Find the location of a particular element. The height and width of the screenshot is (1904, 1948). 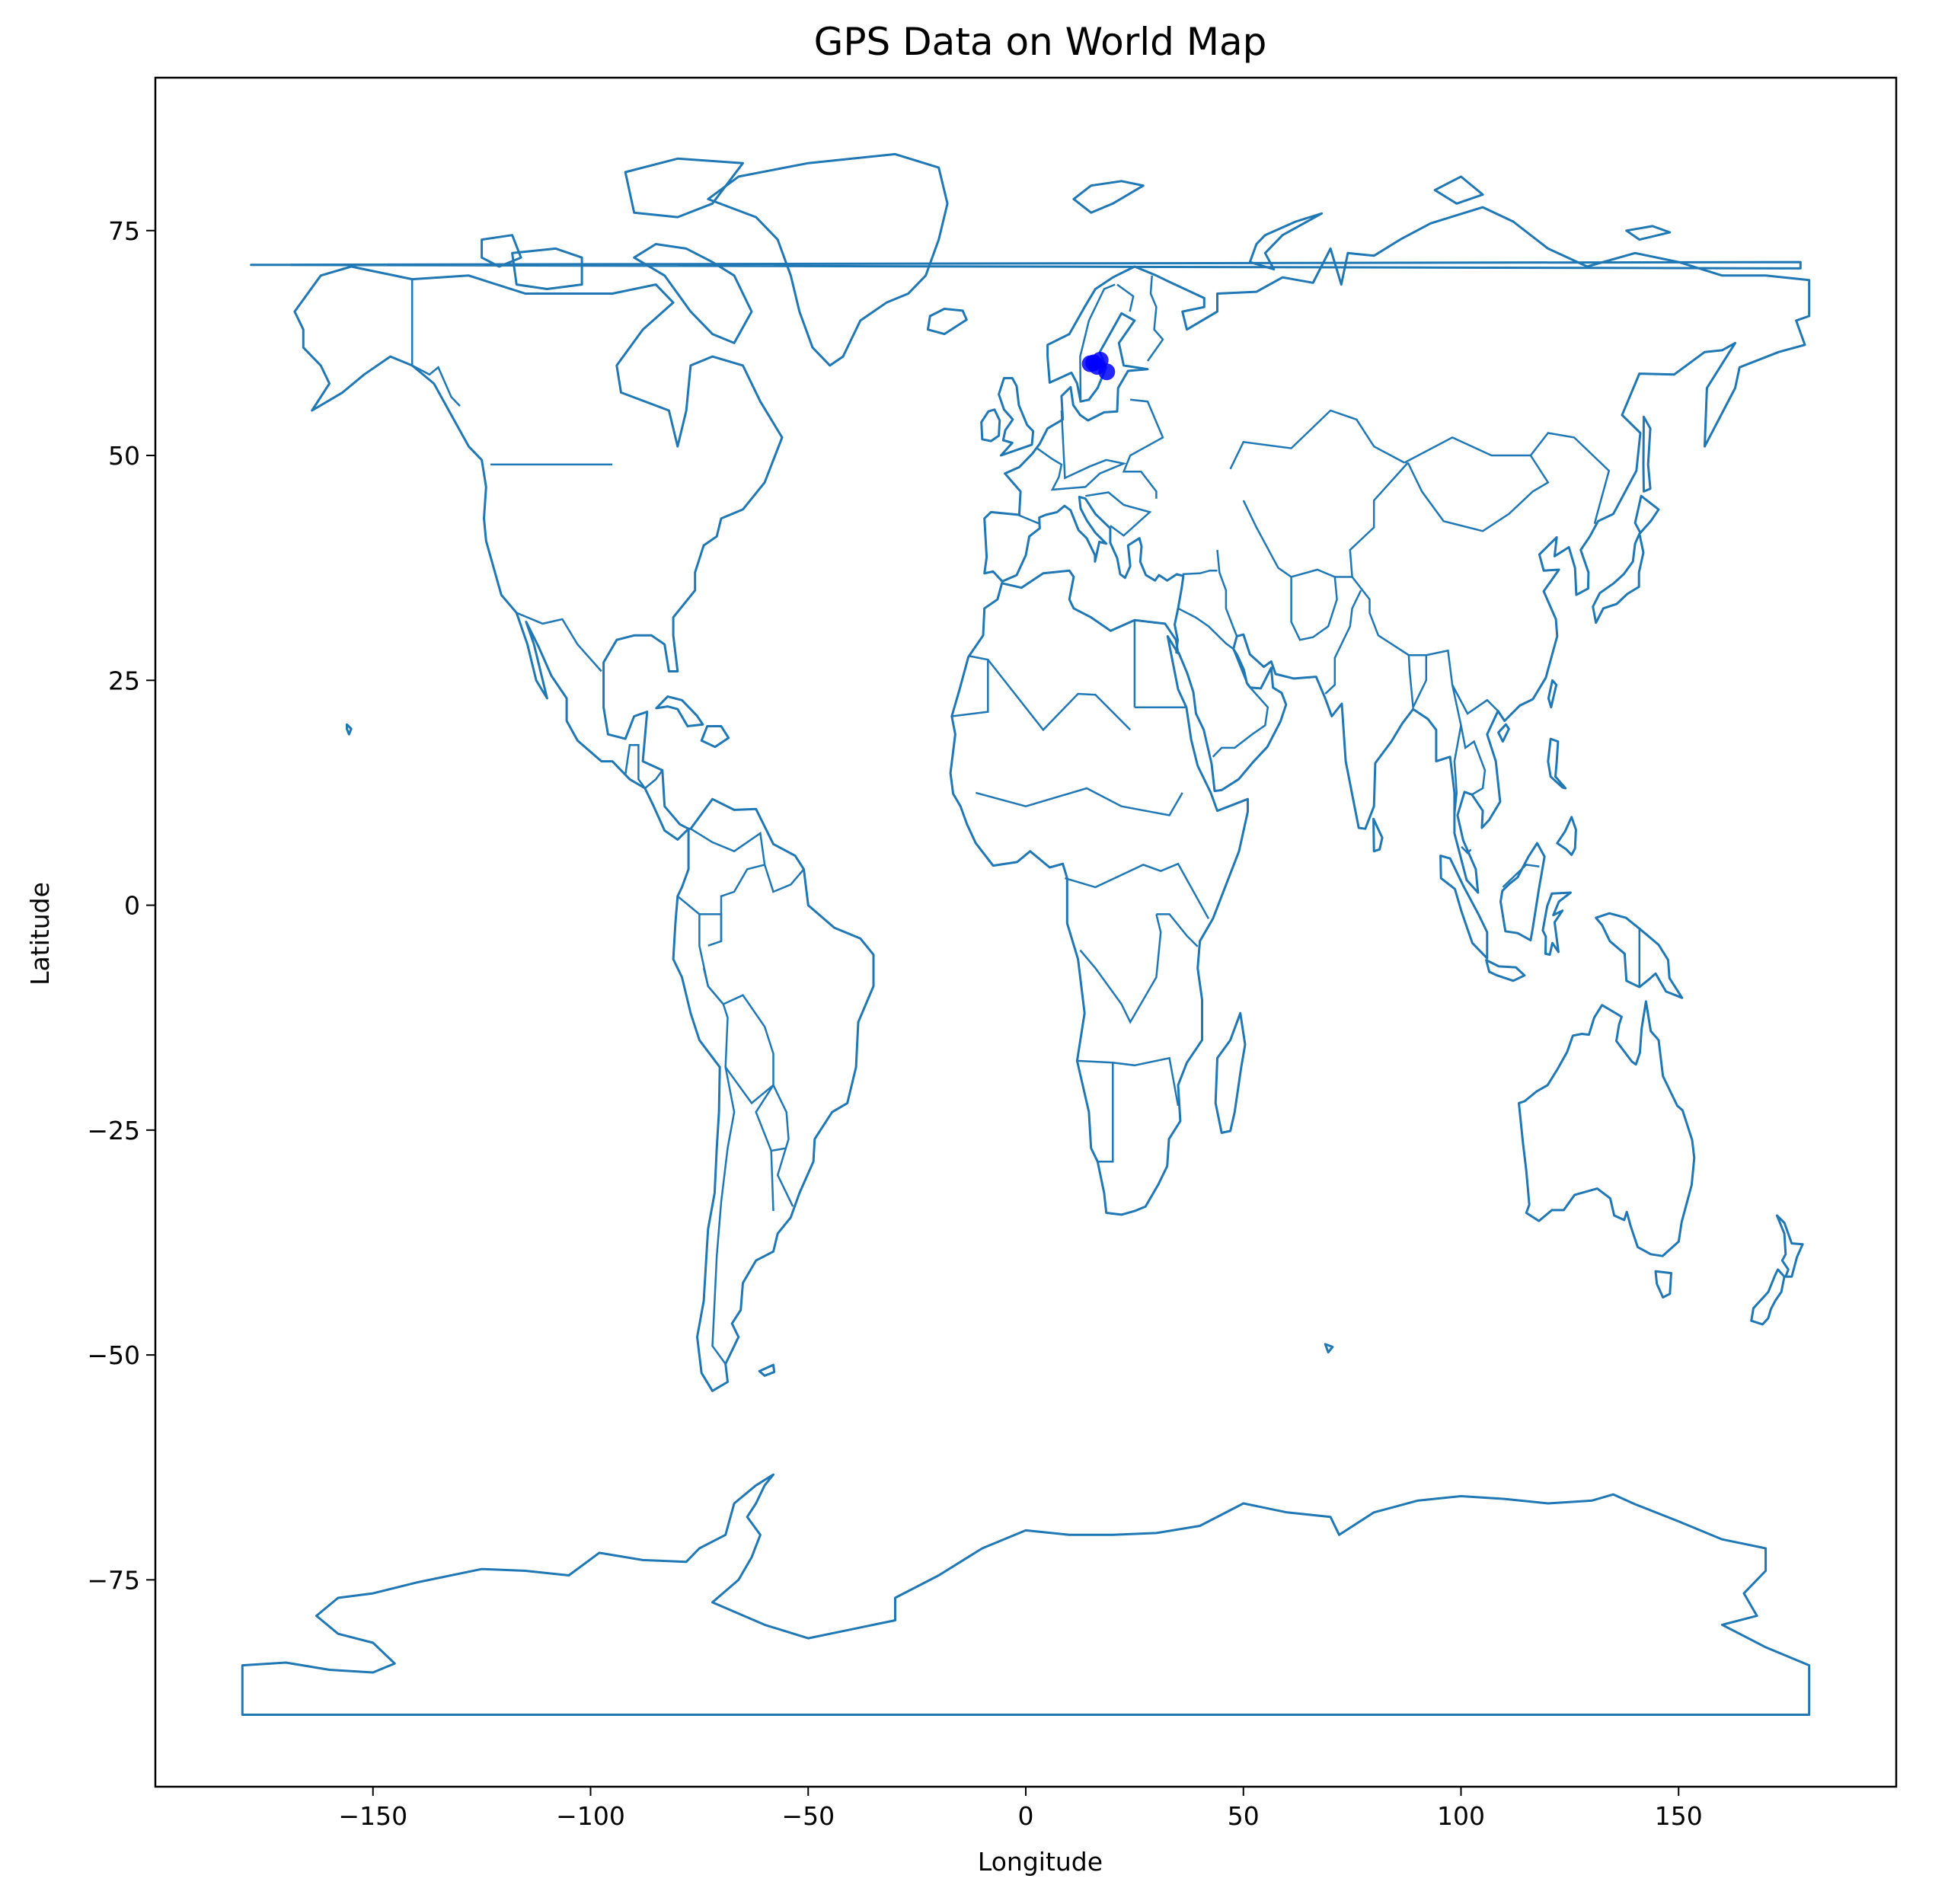

y-axis-label: Latitude is located at coordinates (40, 934).